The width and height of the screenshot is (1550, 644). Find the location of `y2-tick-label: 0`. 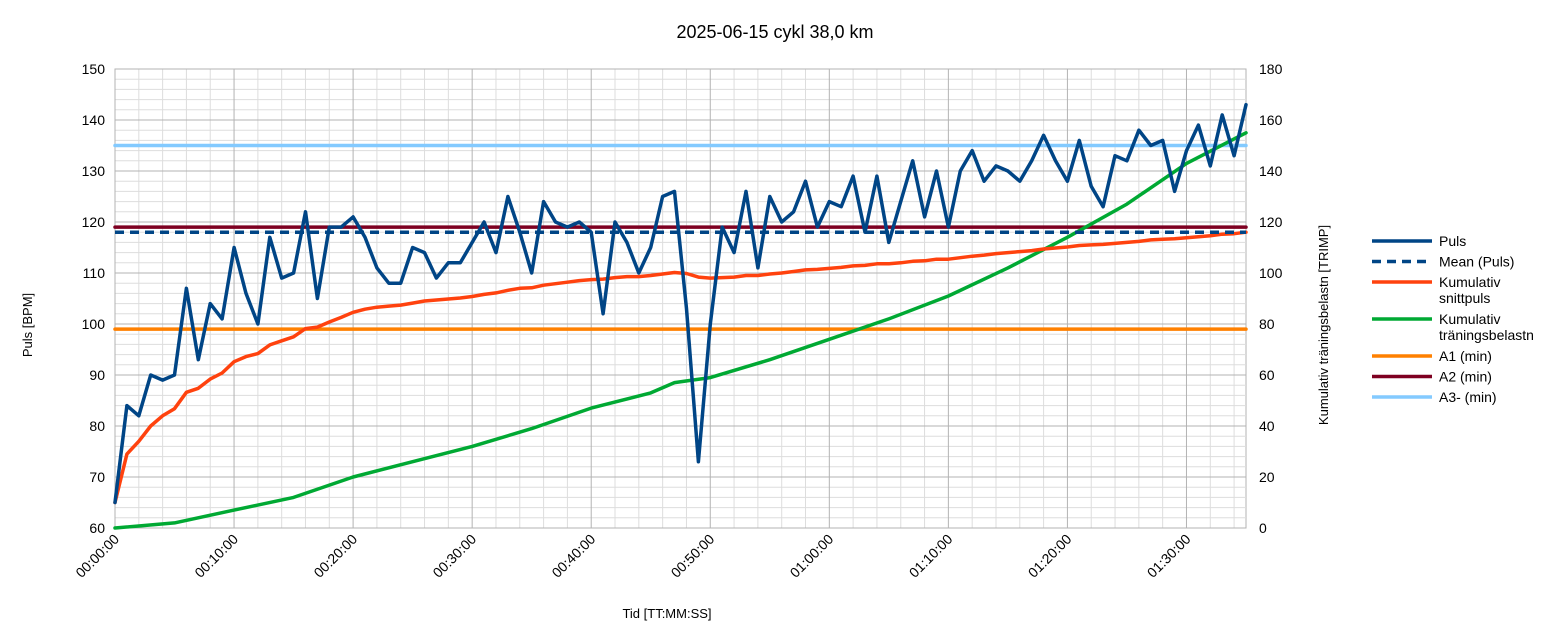

y2-tick-label: 0 is located at coordinates (1263, 528).